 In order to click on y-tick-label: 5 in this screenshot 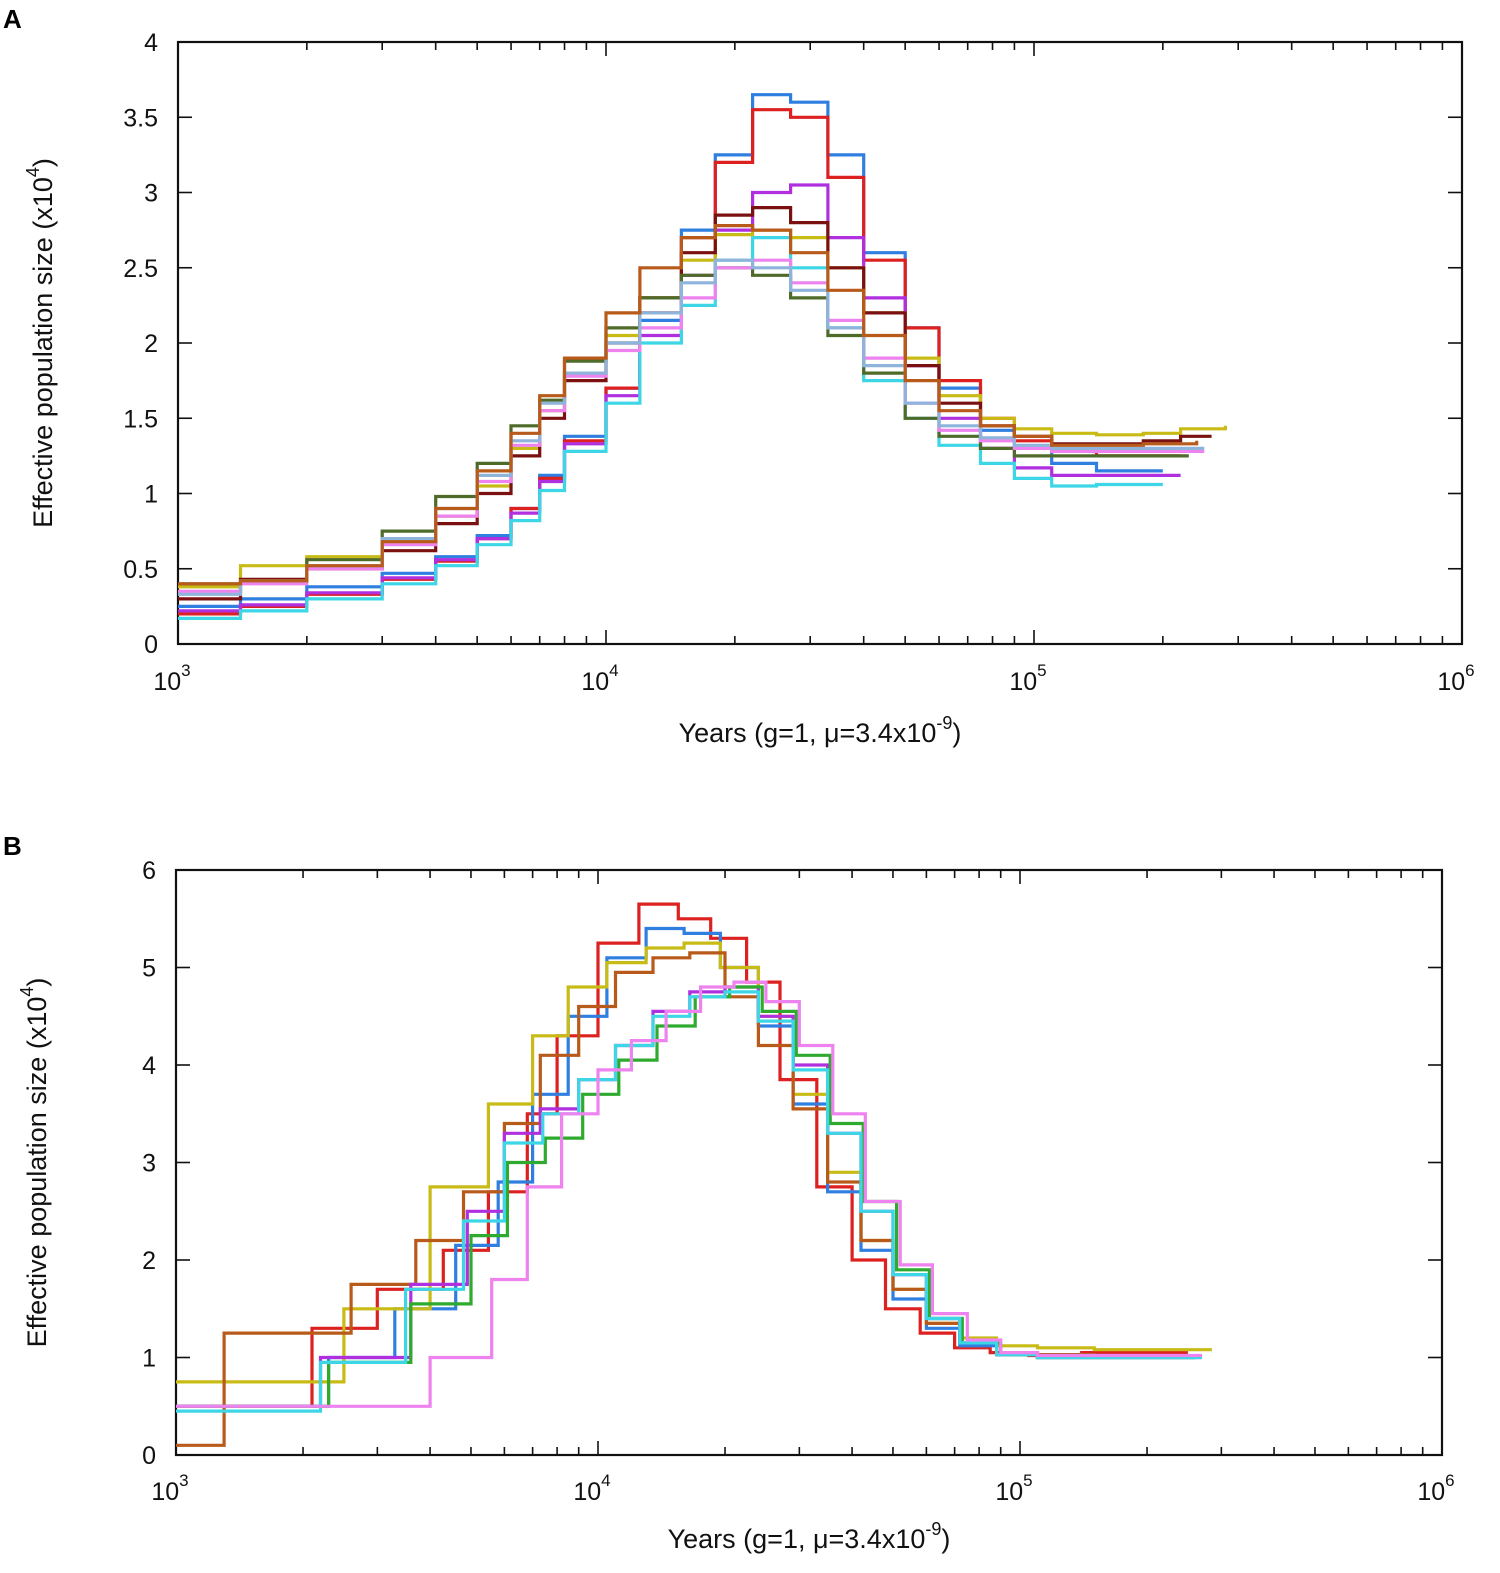, I will do `click(149, 969)`.